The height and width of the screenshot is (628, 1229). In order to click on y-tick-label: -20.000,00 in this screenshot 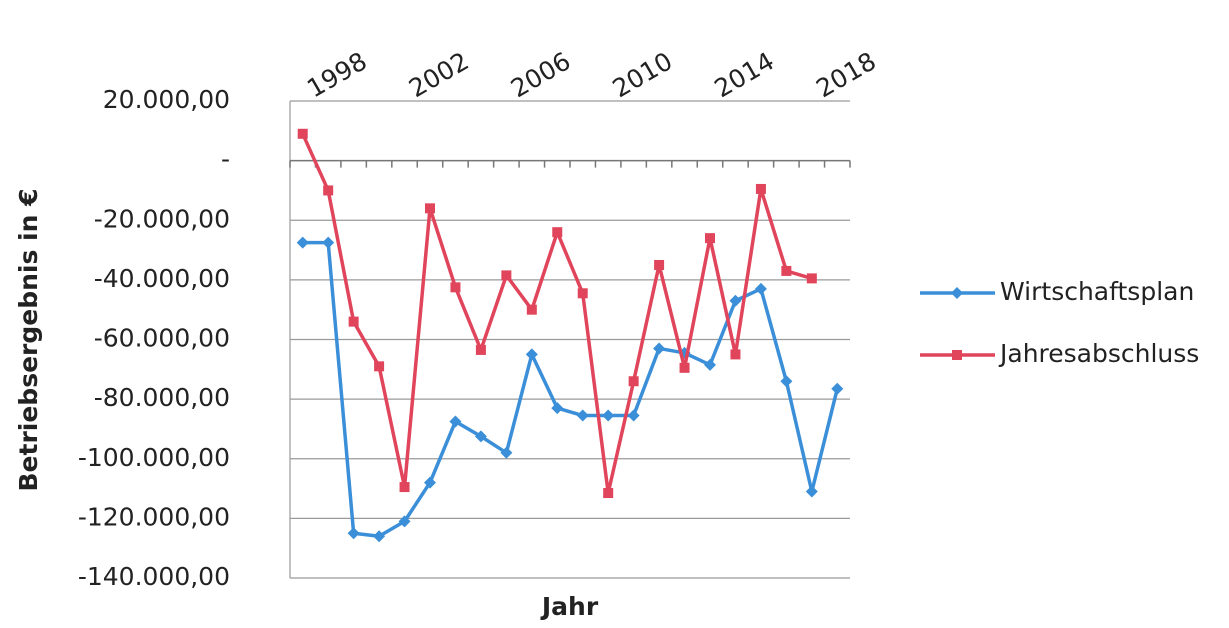, I will do `click(162, 218)`.